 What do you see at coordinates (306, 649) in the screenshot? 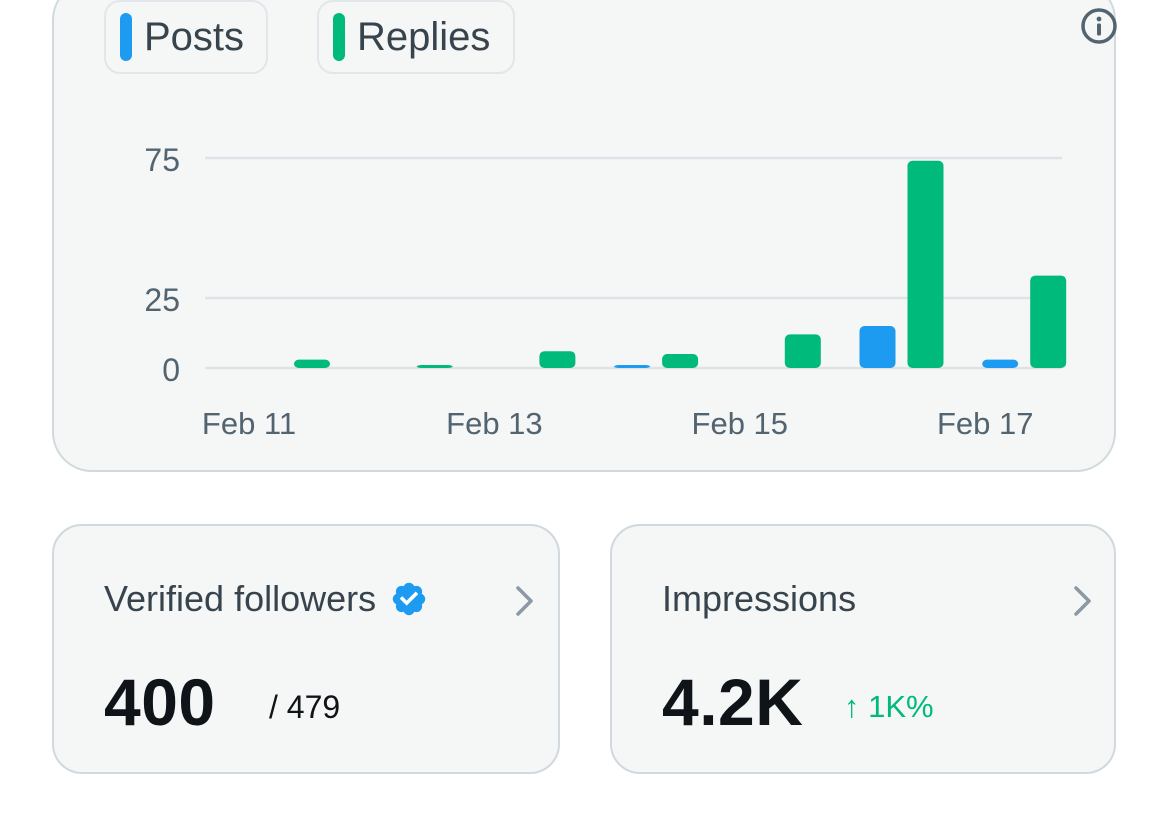
I see `verified-followers-card: Verified followers 400 / 479` at bounding box center [306, 649].